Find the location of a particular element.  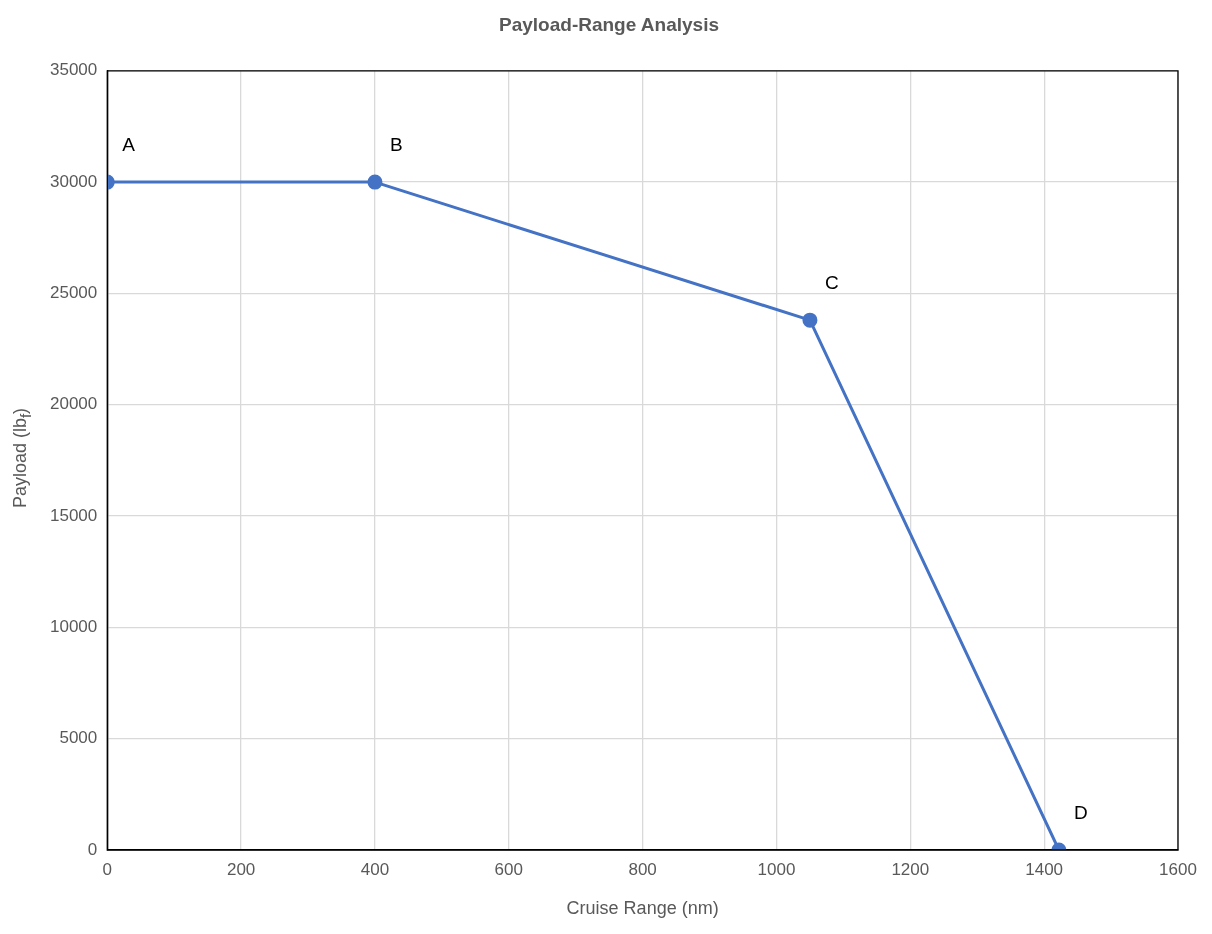

x-tick-label: 1200 is located at coordinates (910, 869).